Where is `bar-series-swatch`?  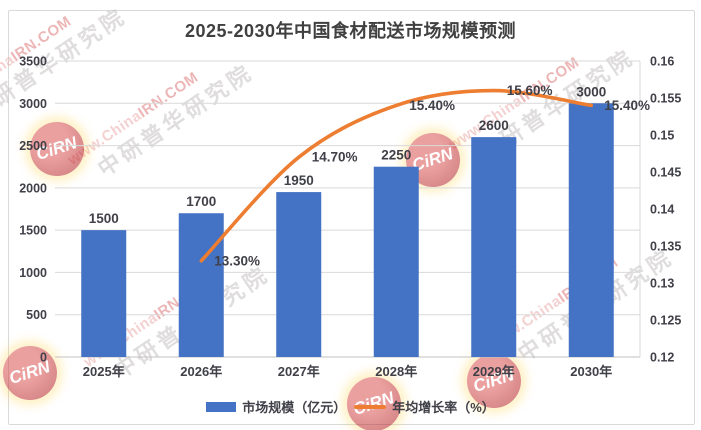
bar-series-swatch is located at coordinates (221, 406).